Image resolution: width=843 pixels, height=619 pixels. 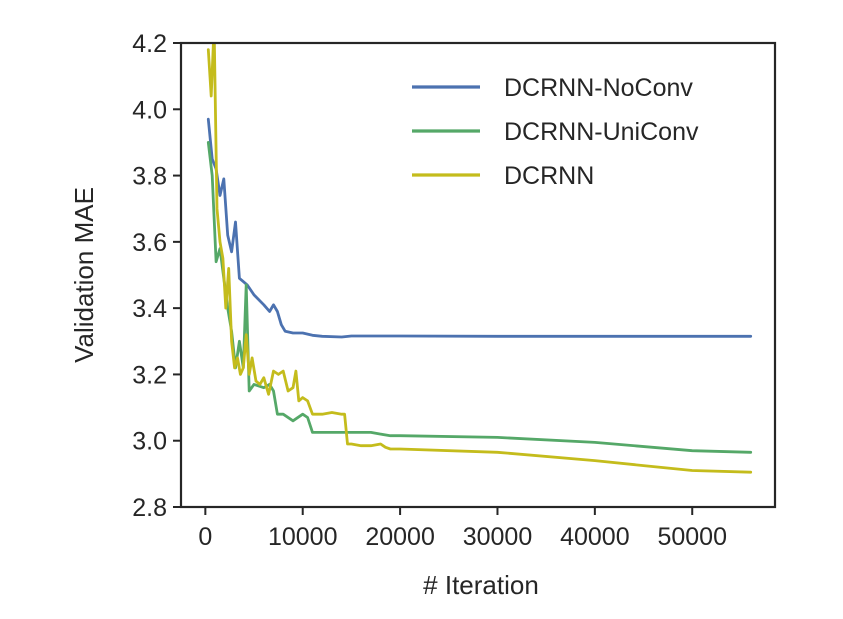 What do you see at coordinates (149, 508) in the screenshot?
I see `y-tick-label: 2.8` at bounding box center [149, 508].